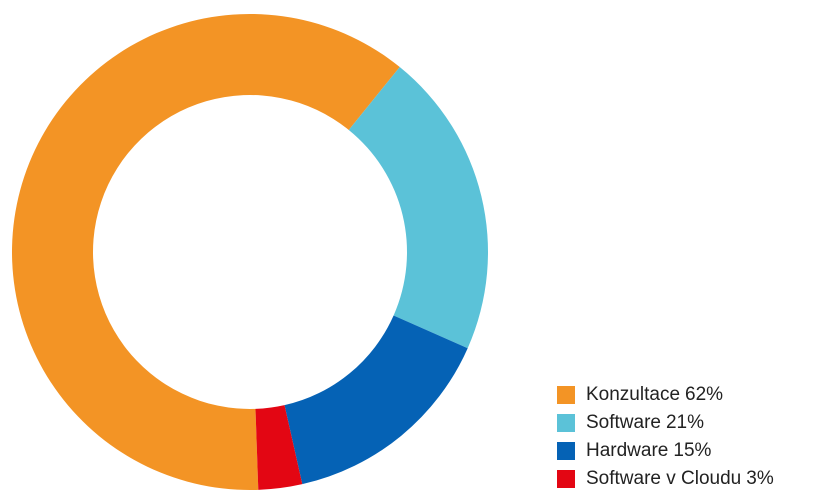 Image resolution: width=824 pixels, height=493 pixels. Describe the element at coordinates (704, 394) in the screenshot. I see `legend-value: 62%` at that location.